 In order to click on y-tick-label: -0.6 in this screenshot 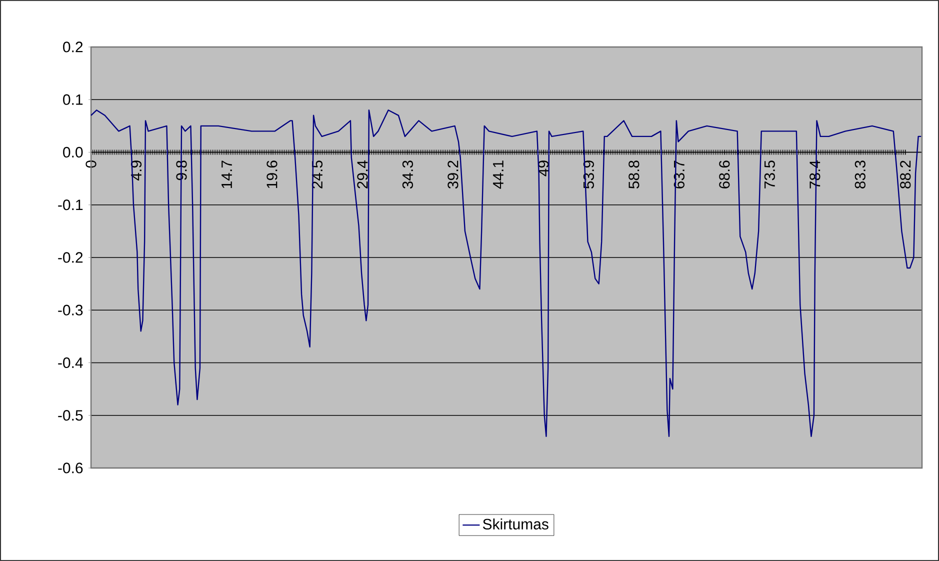, I will do `click(70, 468)`.